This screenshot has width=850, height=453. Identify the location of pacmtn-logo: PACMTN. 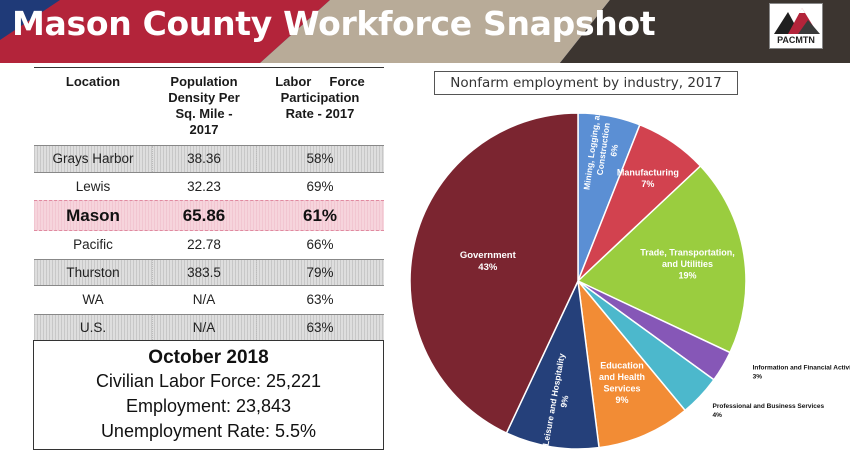
(796, 26).